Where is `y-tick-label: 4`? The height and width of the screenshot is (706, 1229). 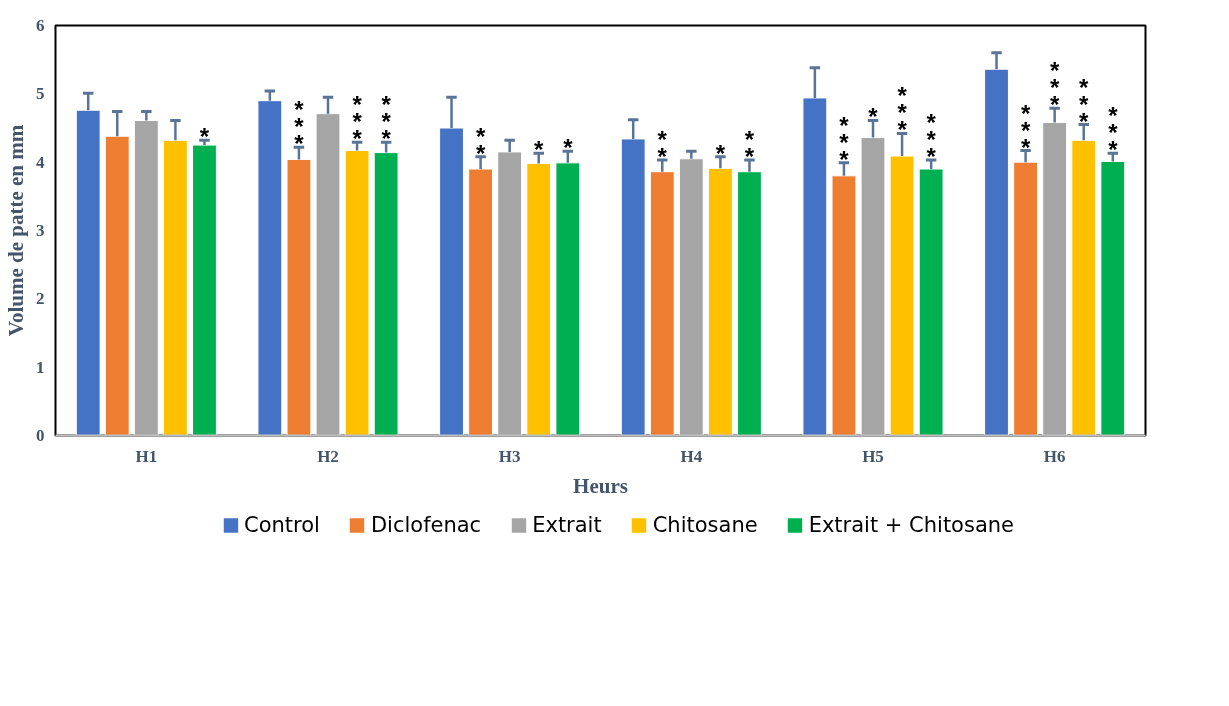 y-tick-label: 4 is located at coordinates (40, 162).